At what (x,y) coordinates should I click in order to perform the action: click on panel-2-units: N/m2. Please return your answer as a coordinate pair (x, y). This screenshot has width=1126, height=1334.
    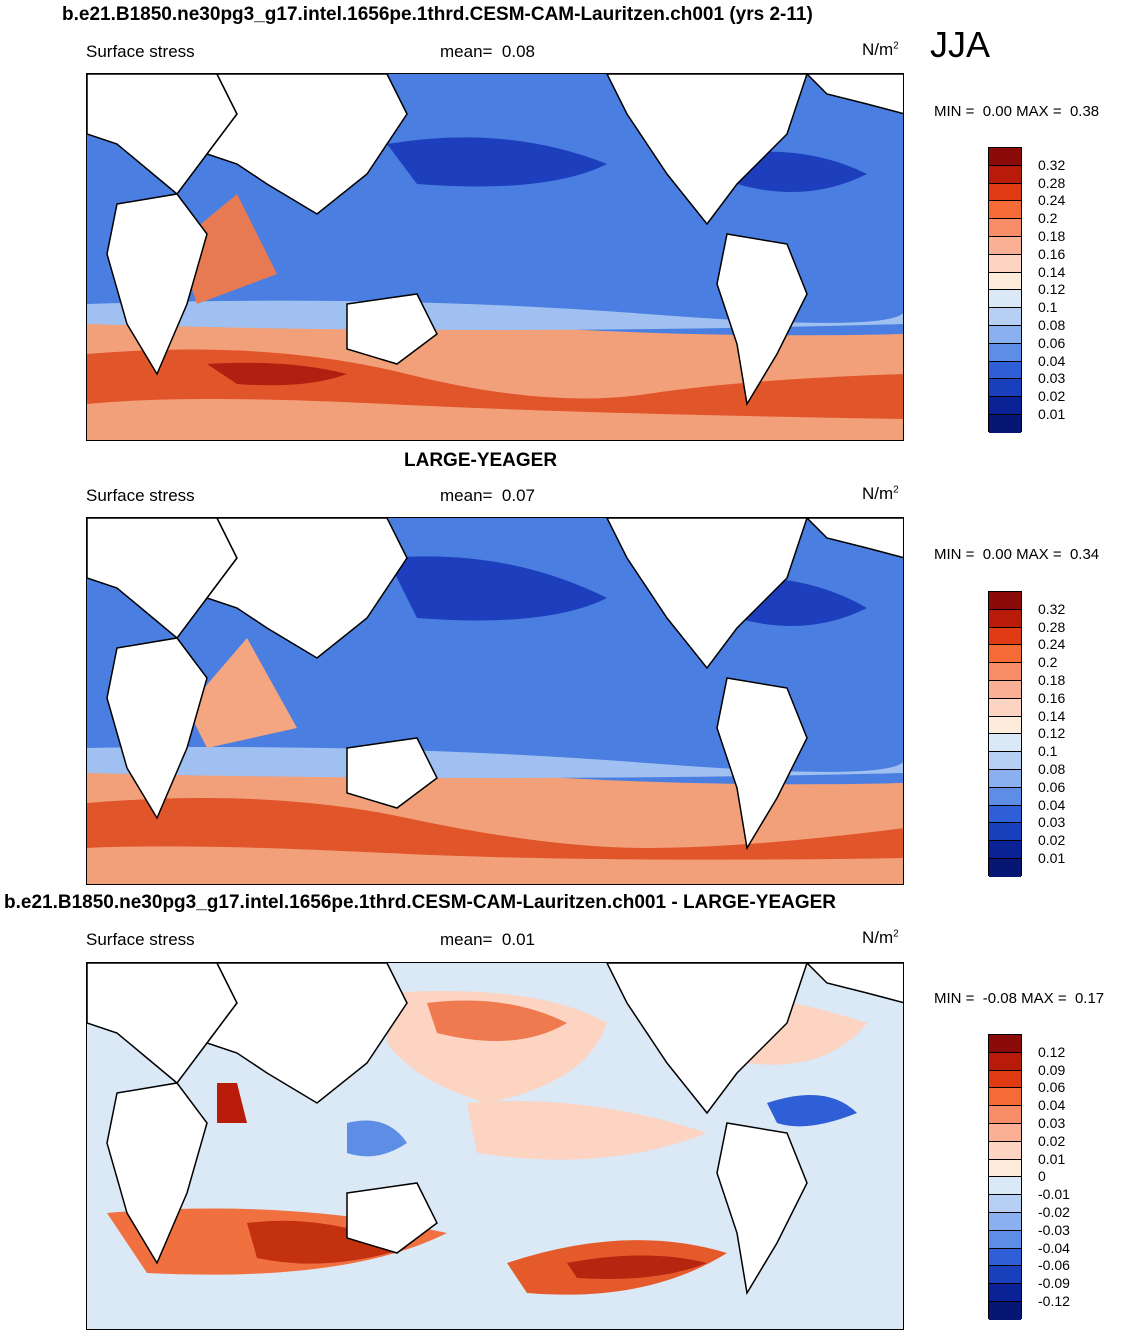
    Looking at the image, I should click on (880, 493).